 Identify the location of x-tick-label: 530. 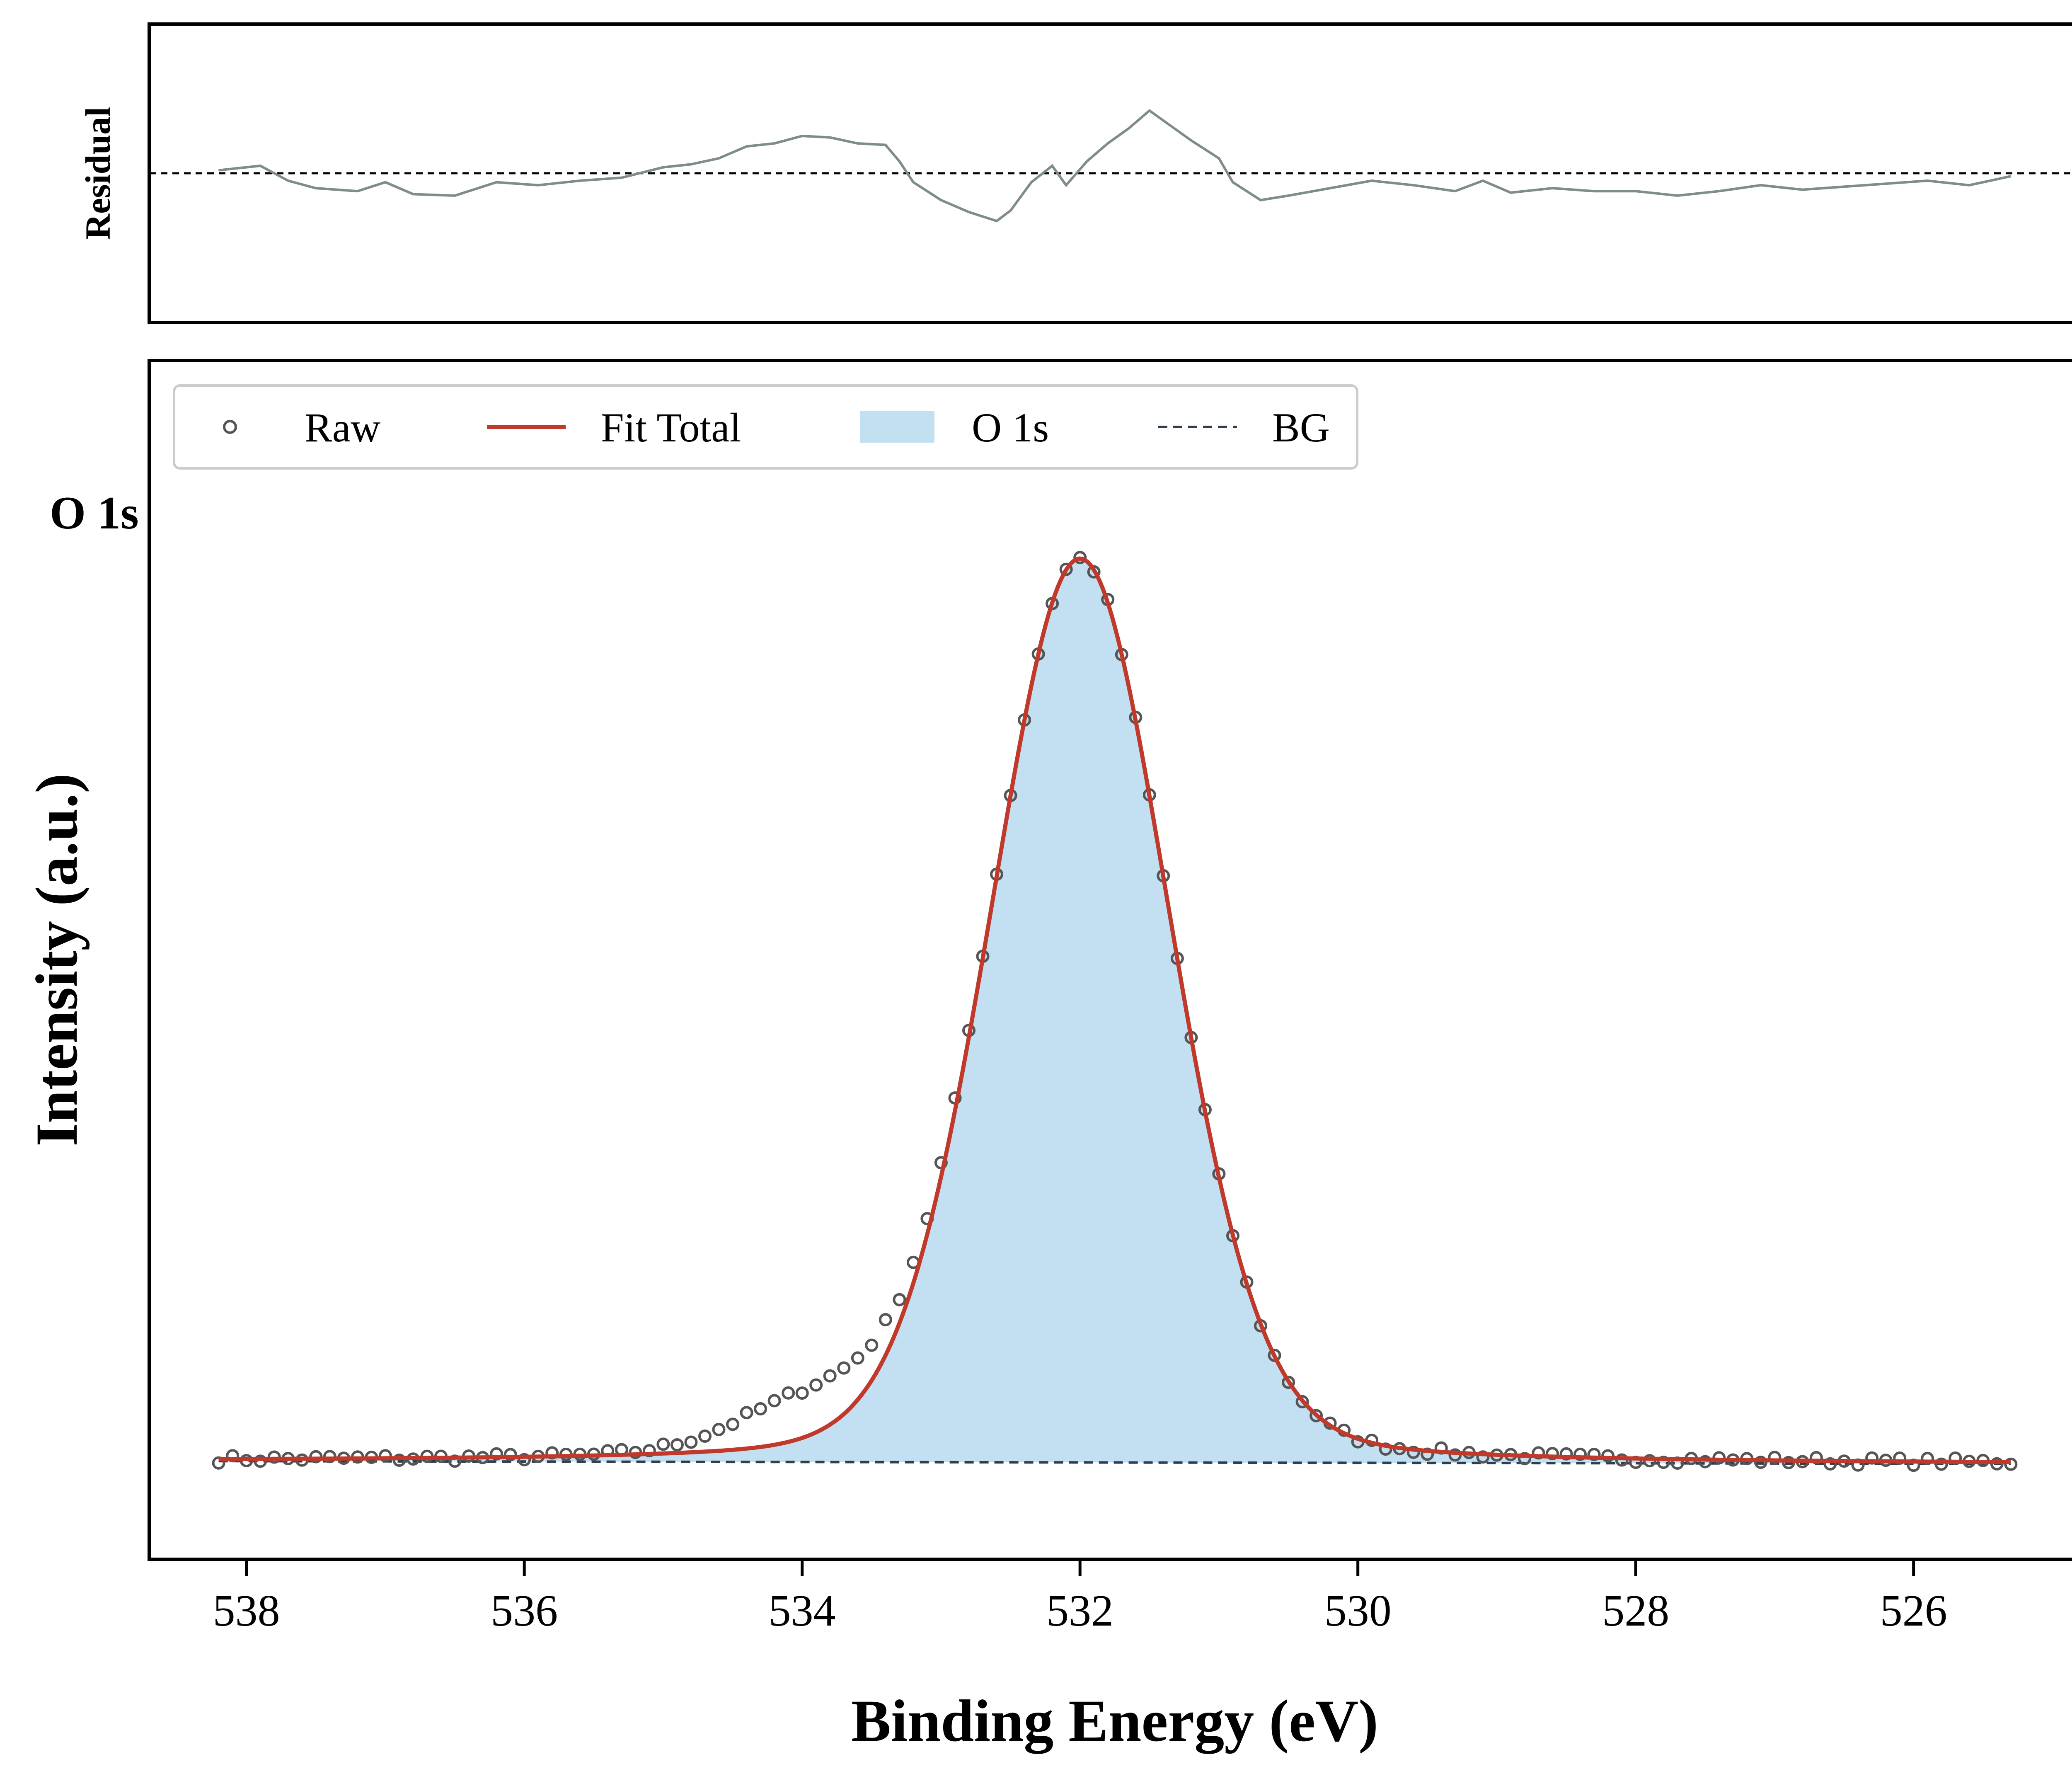
(1358, 1611).